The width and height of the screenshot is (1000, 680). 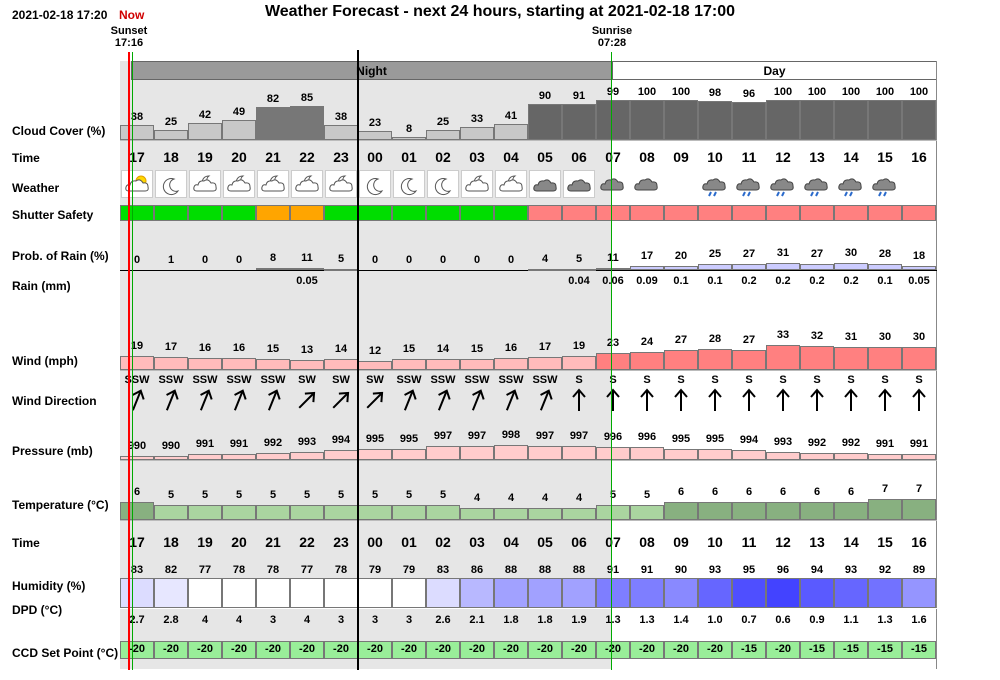 I want to click on label-dpd: DPD (°C), so click(x=37, y=610).